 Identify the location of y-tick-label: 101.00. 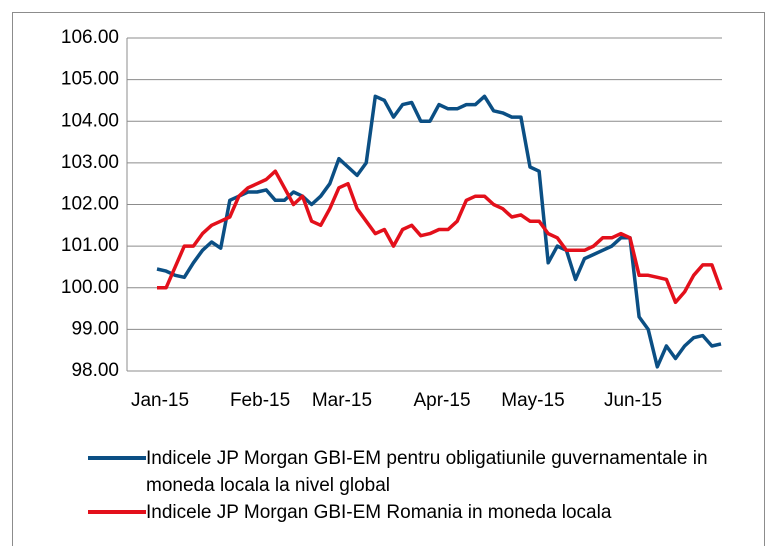
(90, 245).